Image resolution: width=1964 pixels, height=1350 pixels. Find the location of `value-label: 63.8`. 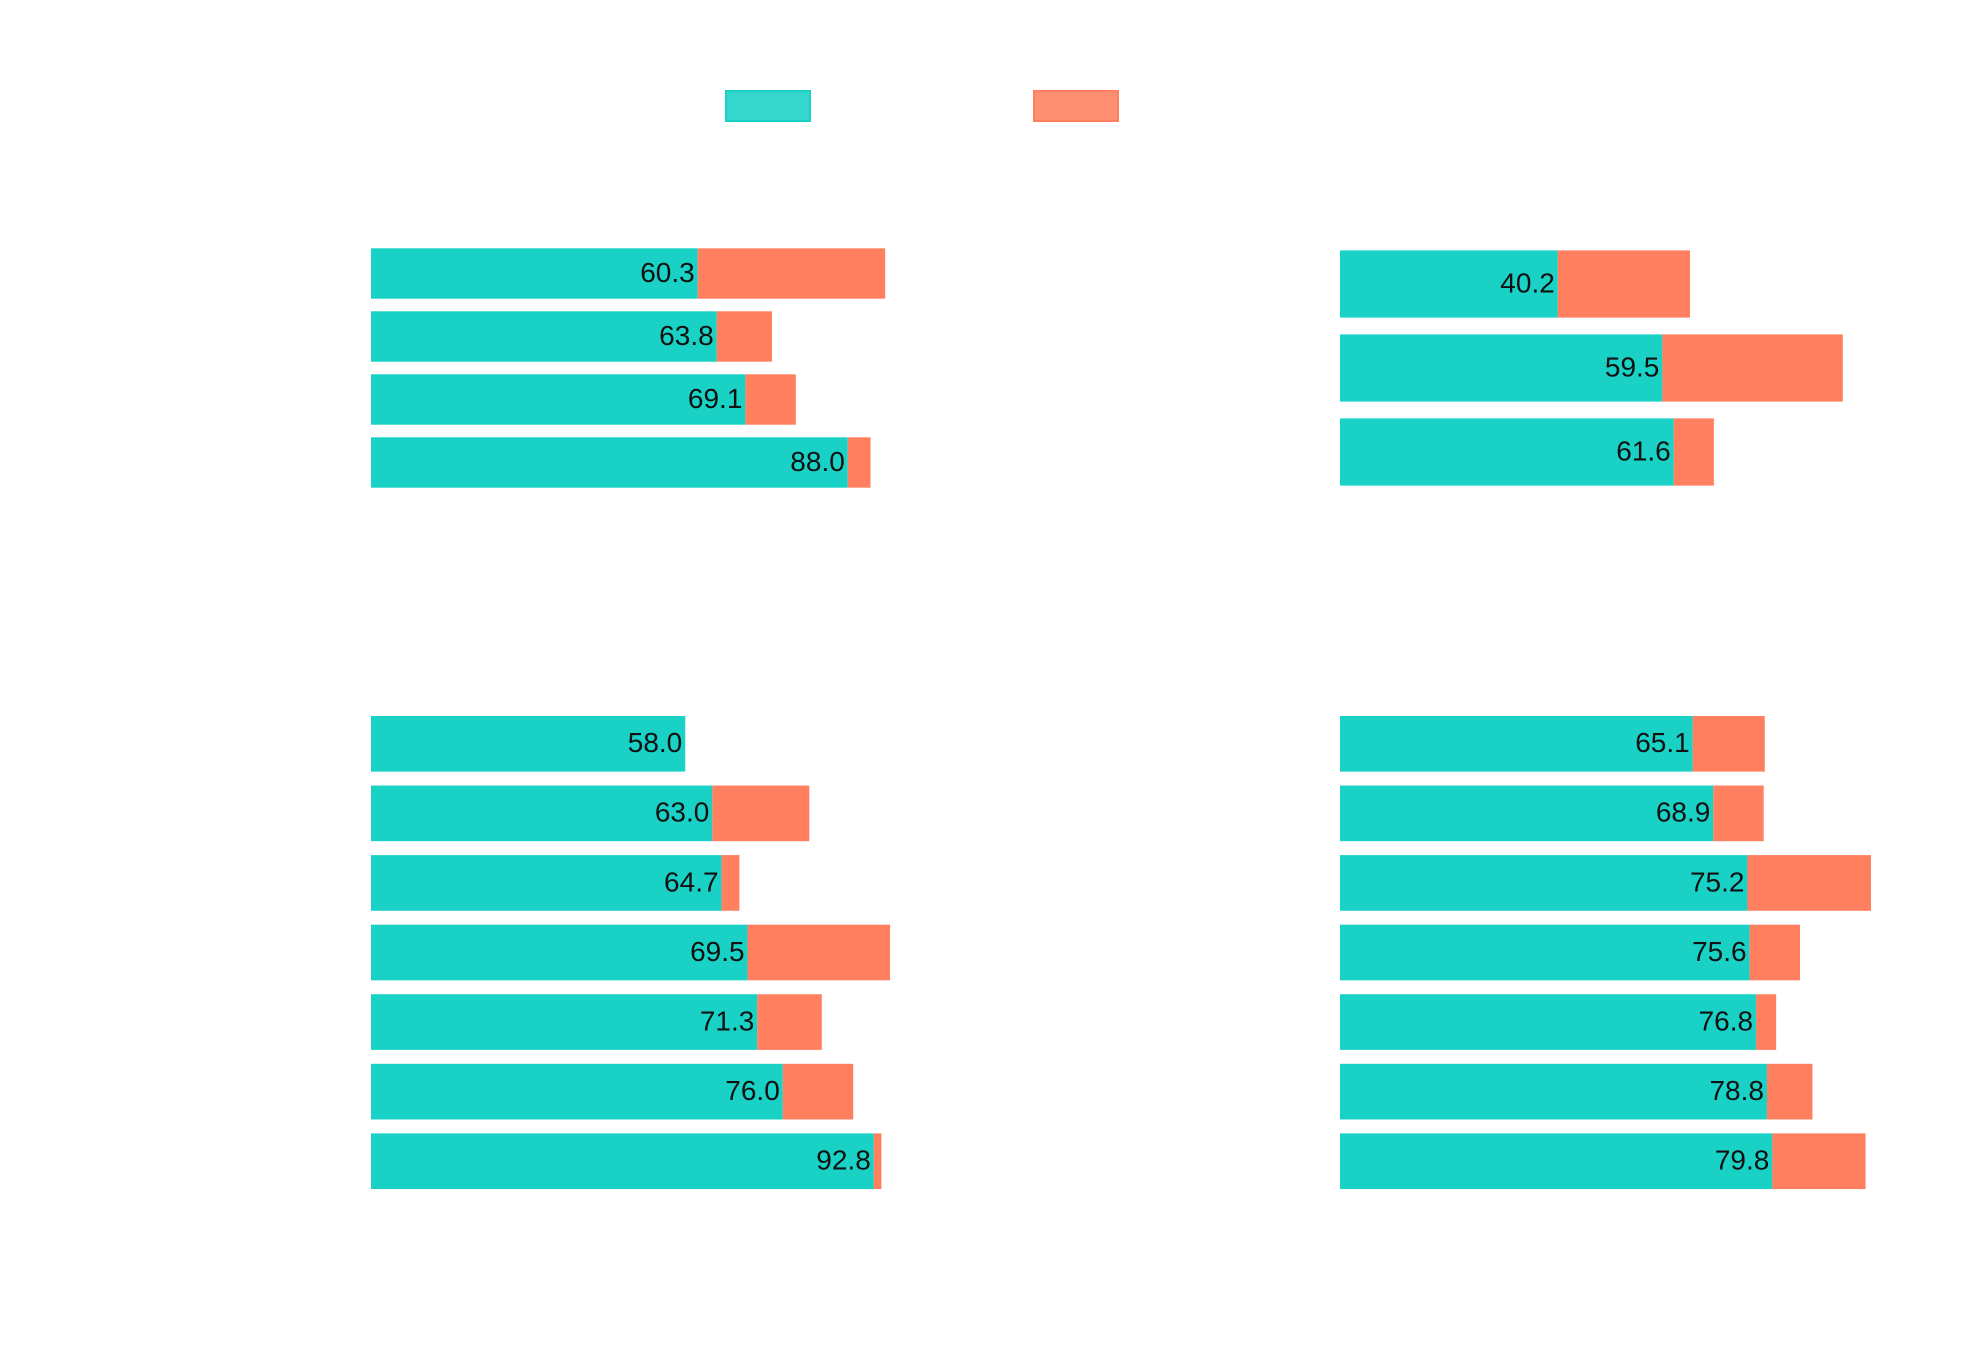

value-label: 63.8 is located at coordinates (686, 335).